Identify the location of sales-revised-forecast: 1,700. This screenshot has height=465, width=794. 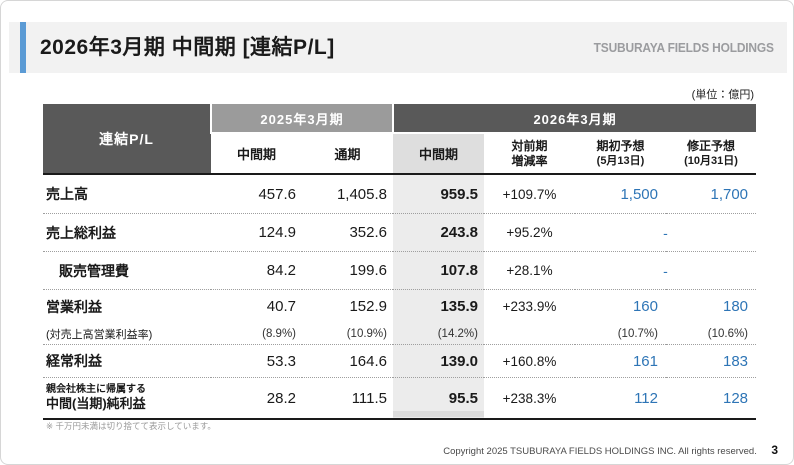
(711, 194).